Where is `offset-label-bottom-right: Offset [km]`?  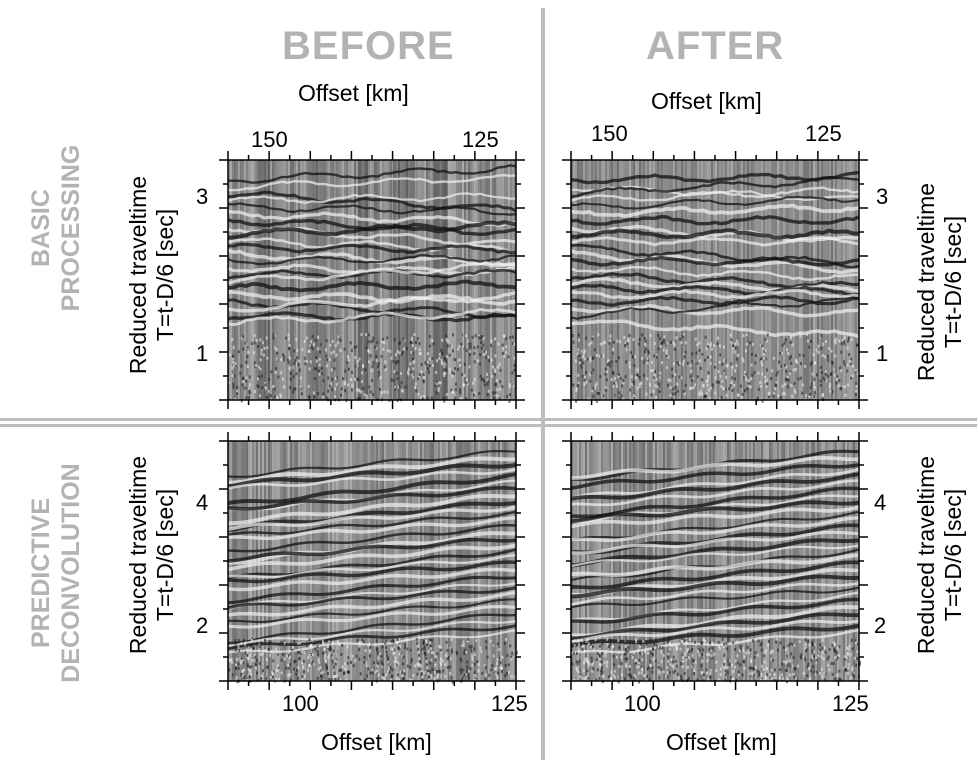 offset-label-bottom-right: Offset [km] is located at coordinates (721, 742).